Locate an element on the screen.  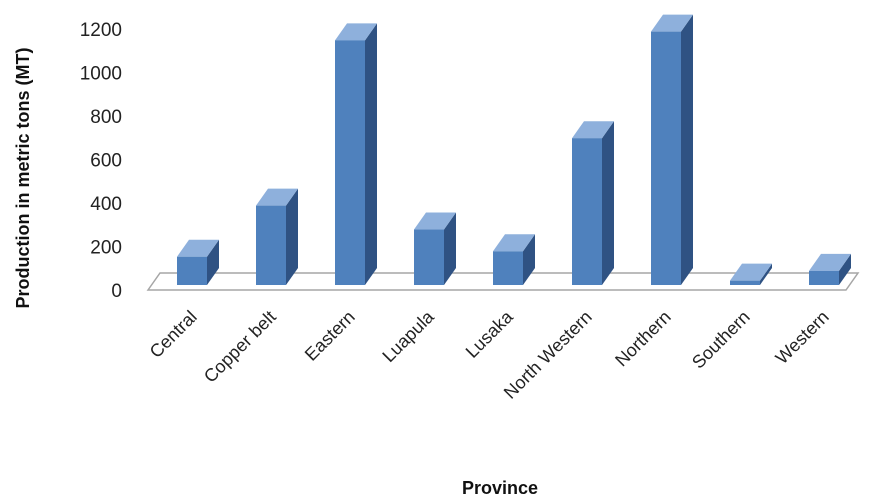
y-axis-ticks: 0 200 400 600 800 1000 1200 is located at coordinates (101, 161).